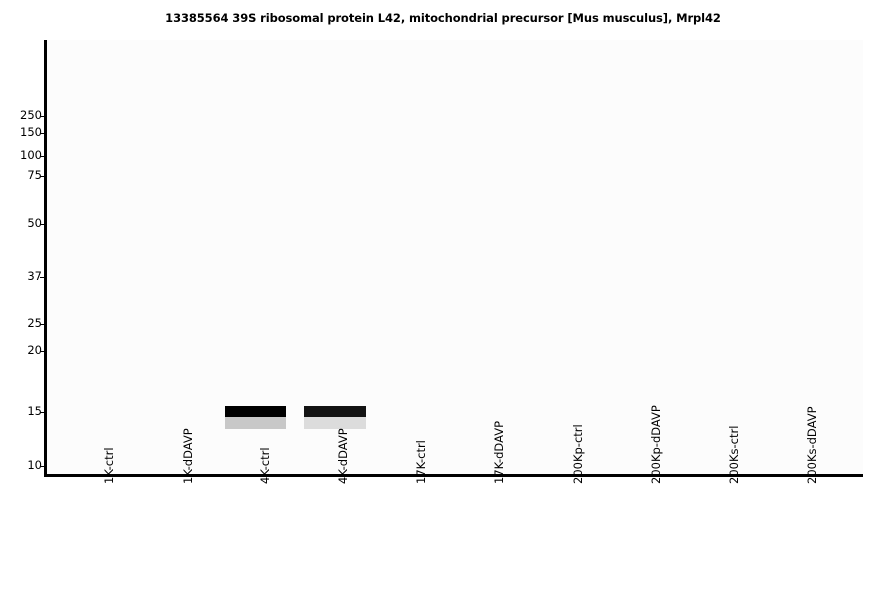 This screenshot has height=595, width=886. Describe the element at coordinates (453, 475) in the screenshot. I see `x-axis-line` at that location.